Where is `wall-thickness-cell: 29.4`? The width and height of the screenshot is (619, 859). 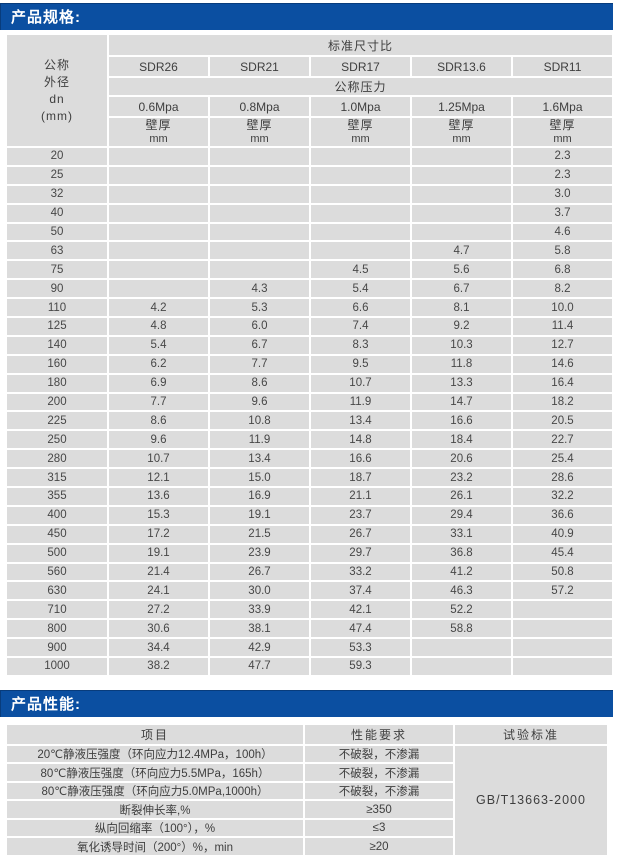
wall-thickness-cell: 29.4 is located at coordinates (461, 515).